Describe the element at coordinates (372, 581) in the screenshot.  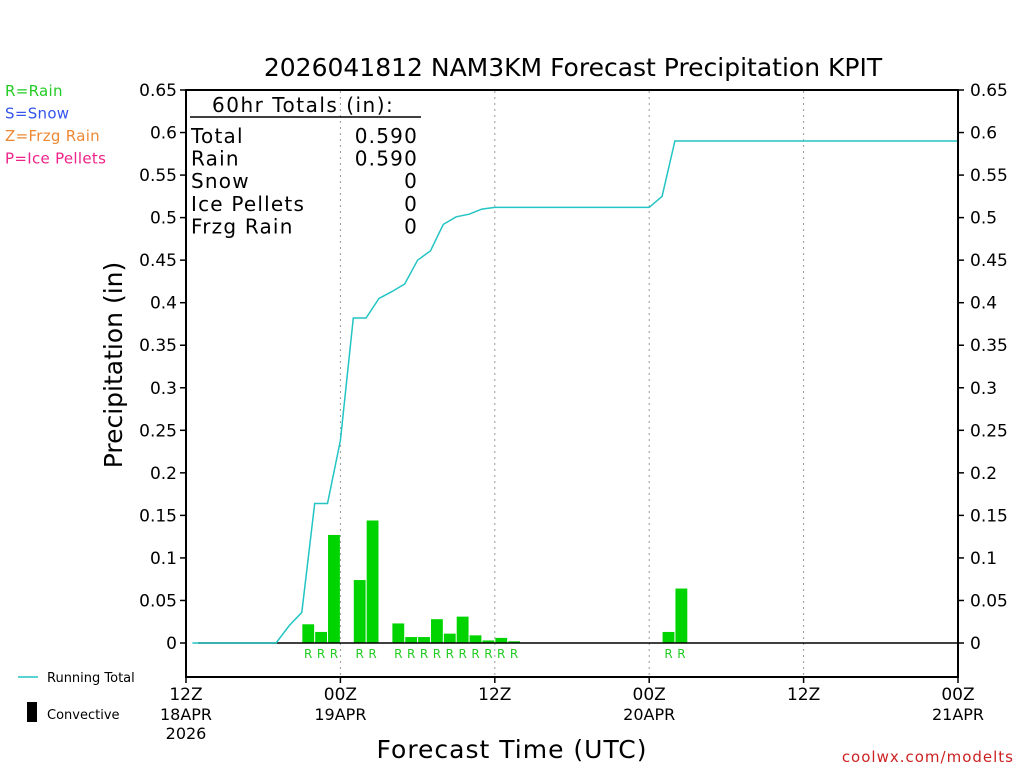
I see `bar-14h` at that location.